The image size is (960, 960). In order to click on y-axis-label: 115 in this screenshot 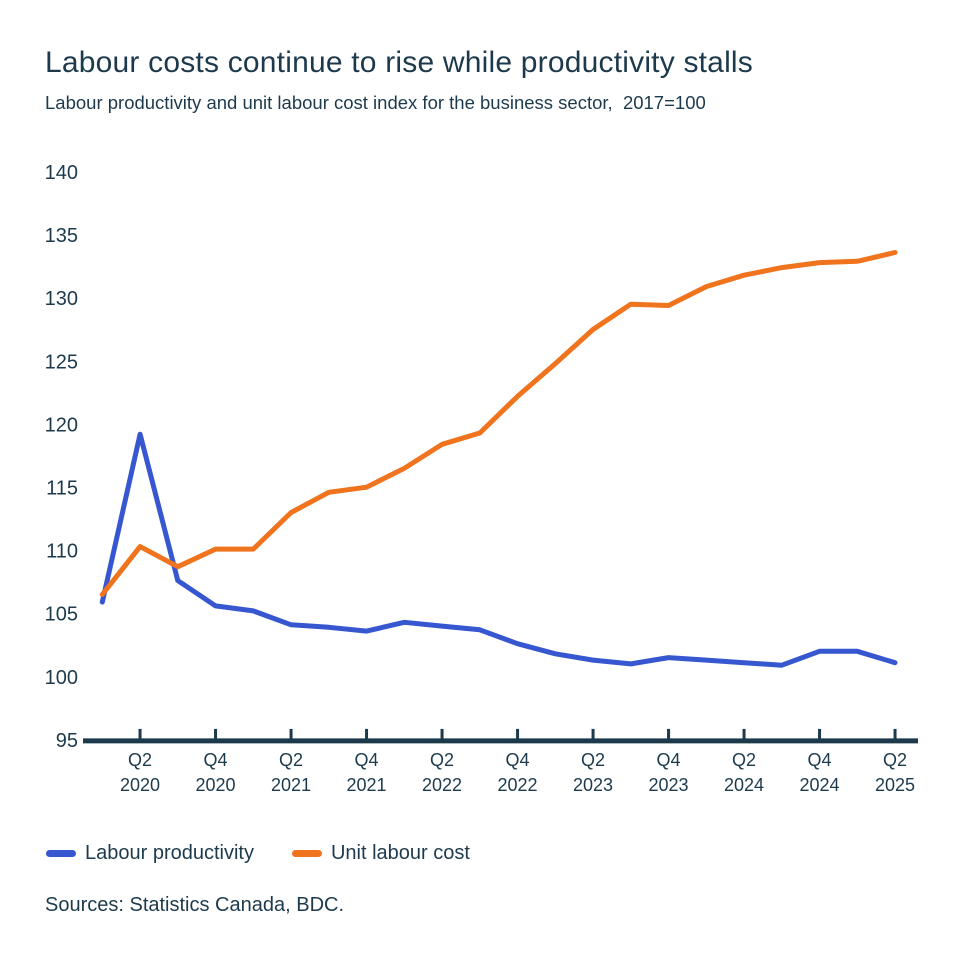, I will do `click(62, 489)`.